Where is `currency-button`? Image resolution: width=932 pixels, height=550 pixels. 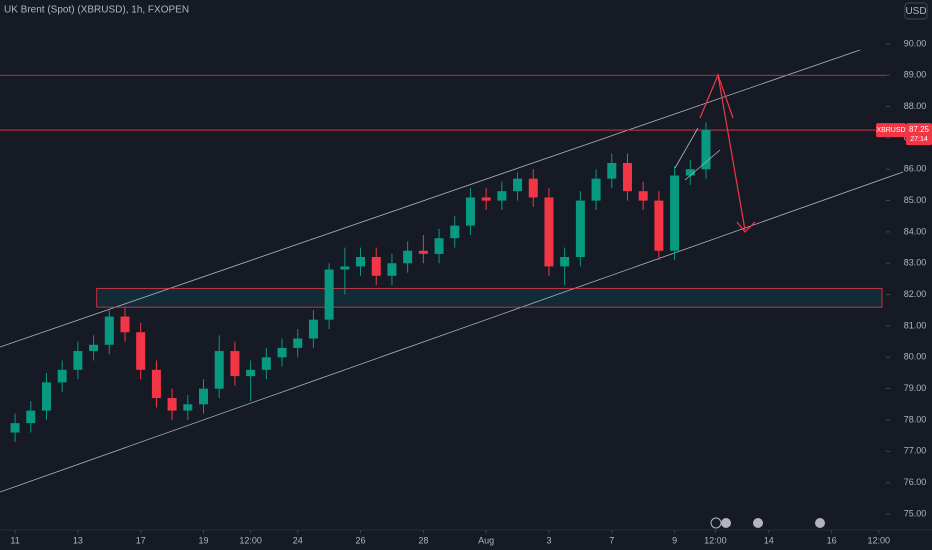 currency-button is located at coordinates (916, 11).